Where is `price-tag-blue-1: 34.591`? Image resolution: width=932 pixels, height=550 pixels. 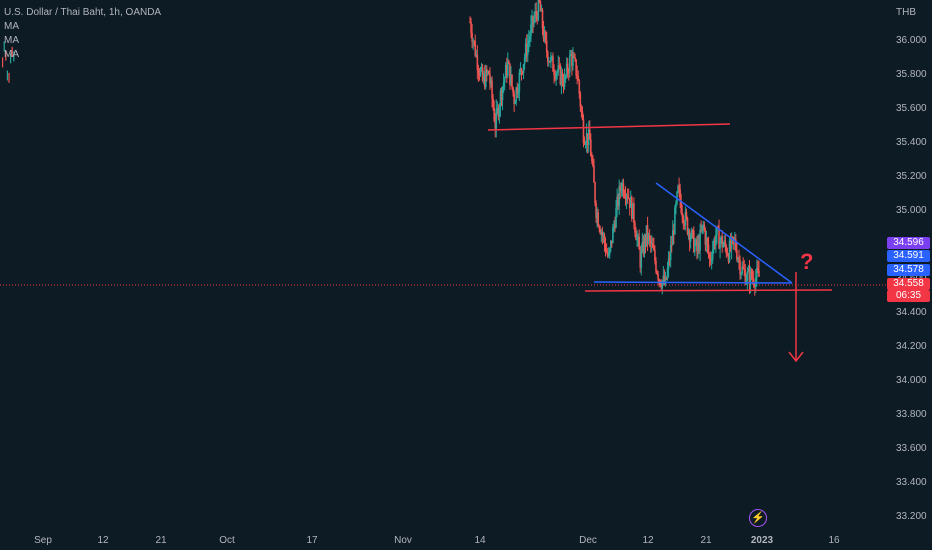 price-tag-blue-1: 34.591 is located at coordinates (908, 256).